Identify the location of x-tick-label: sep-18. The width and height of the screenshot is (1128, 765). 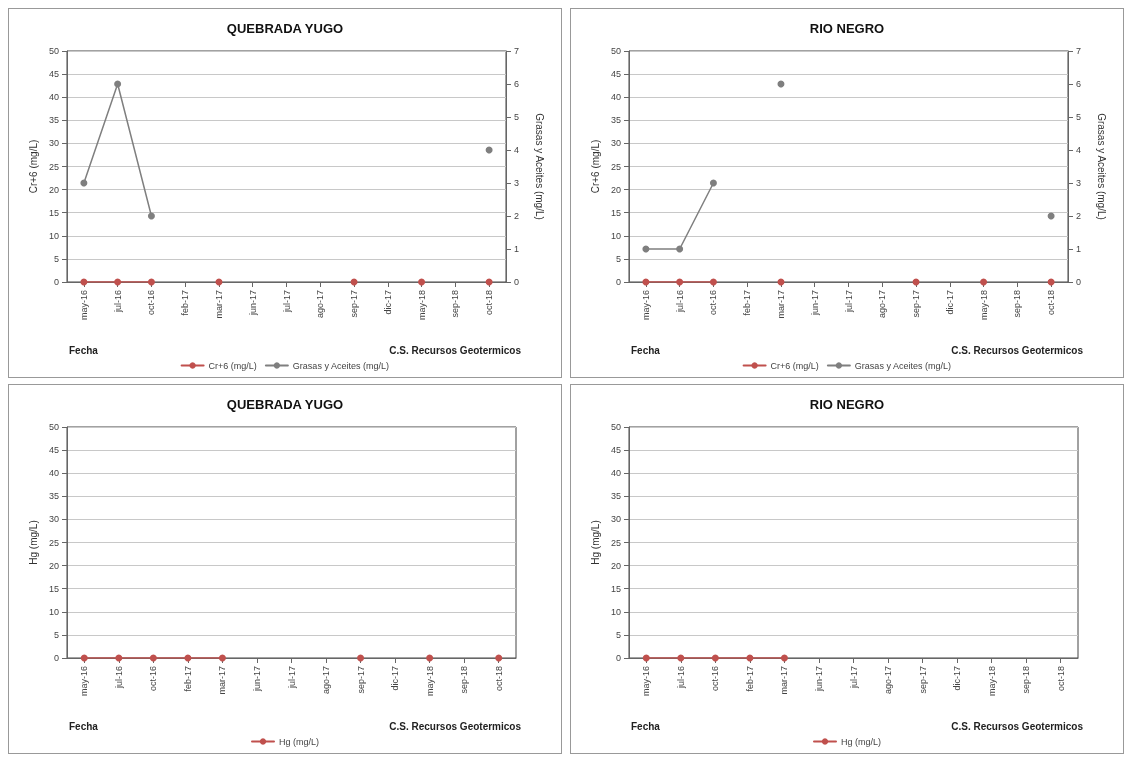
(464, 680).